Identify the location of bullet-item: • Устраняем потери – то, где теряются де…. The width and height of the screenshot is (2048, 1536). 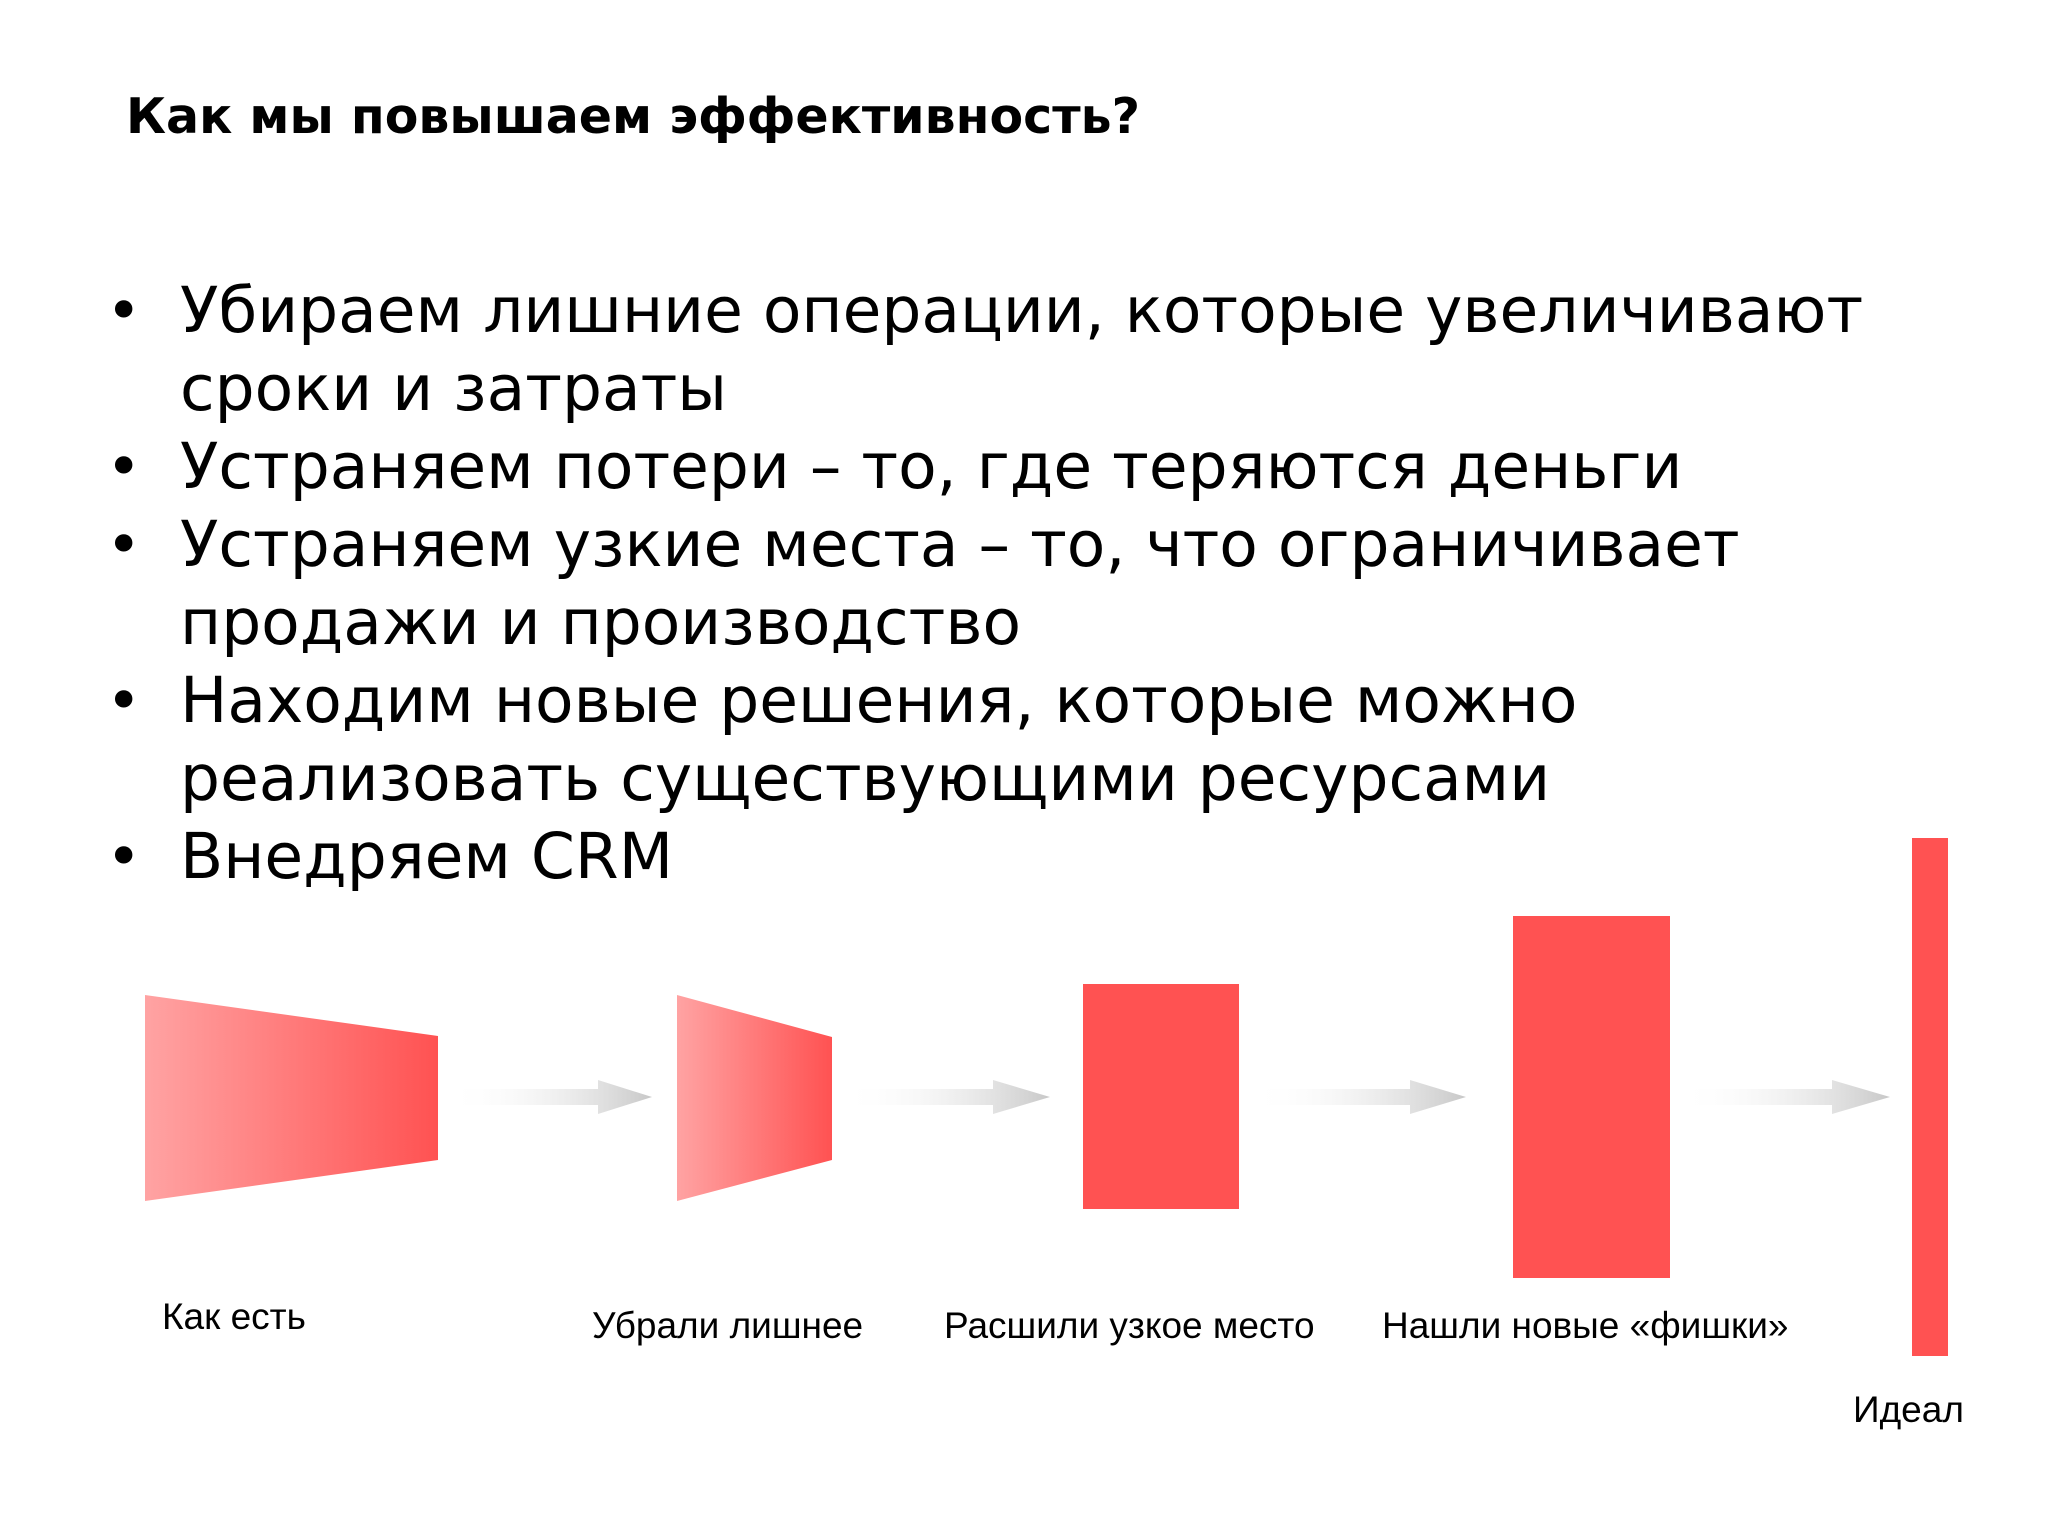
(981, 467).